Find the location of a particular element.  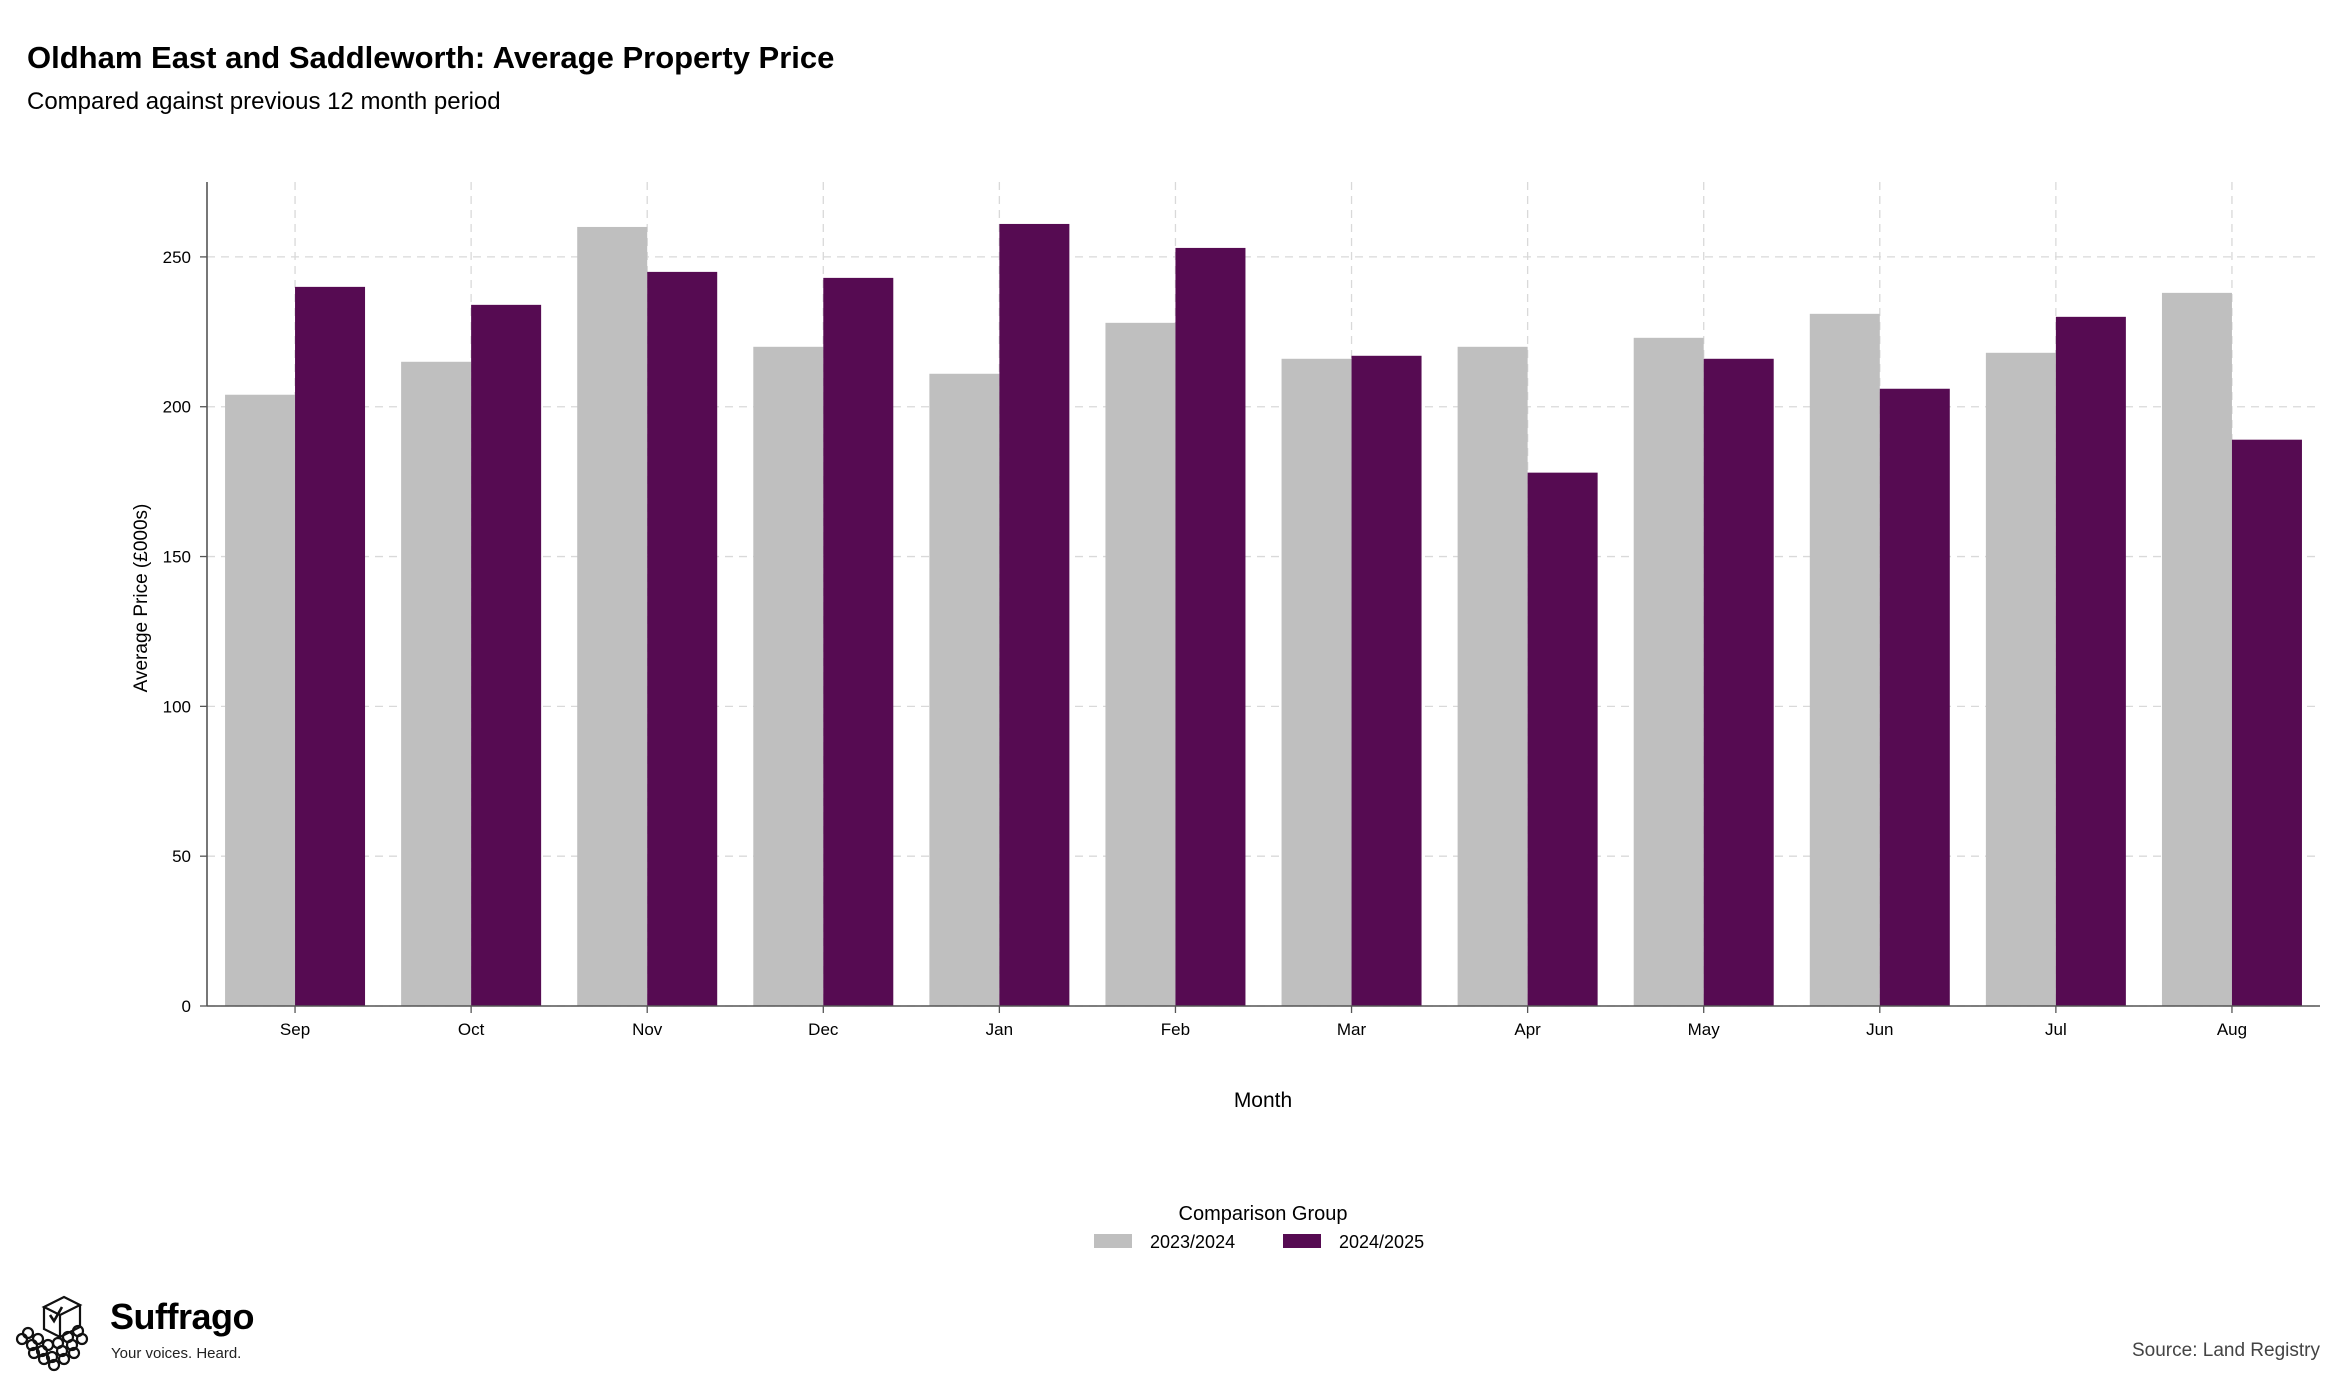

legend: 2023/2024 2024/2025 is located at coordinates (1259, 1242).